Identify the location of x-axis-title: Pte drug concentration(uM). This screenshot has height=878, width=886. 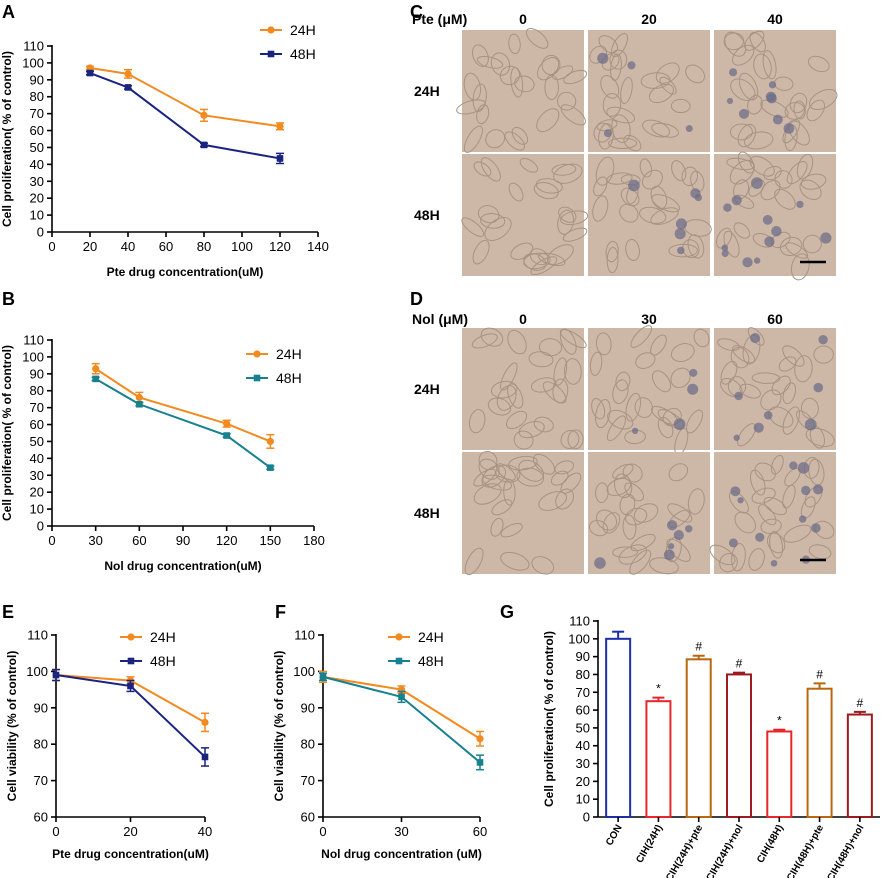
(185, 272).